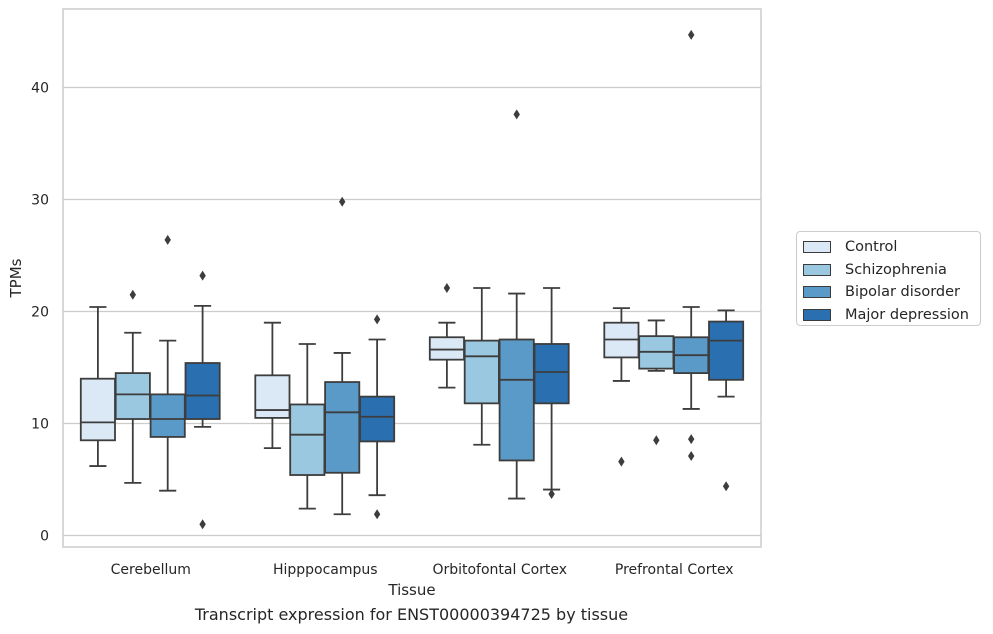 This screenshot has height=634, width=993. I want to click on legend-item-bipolar-disorder: Bipolar disorder, so click(891, 292).